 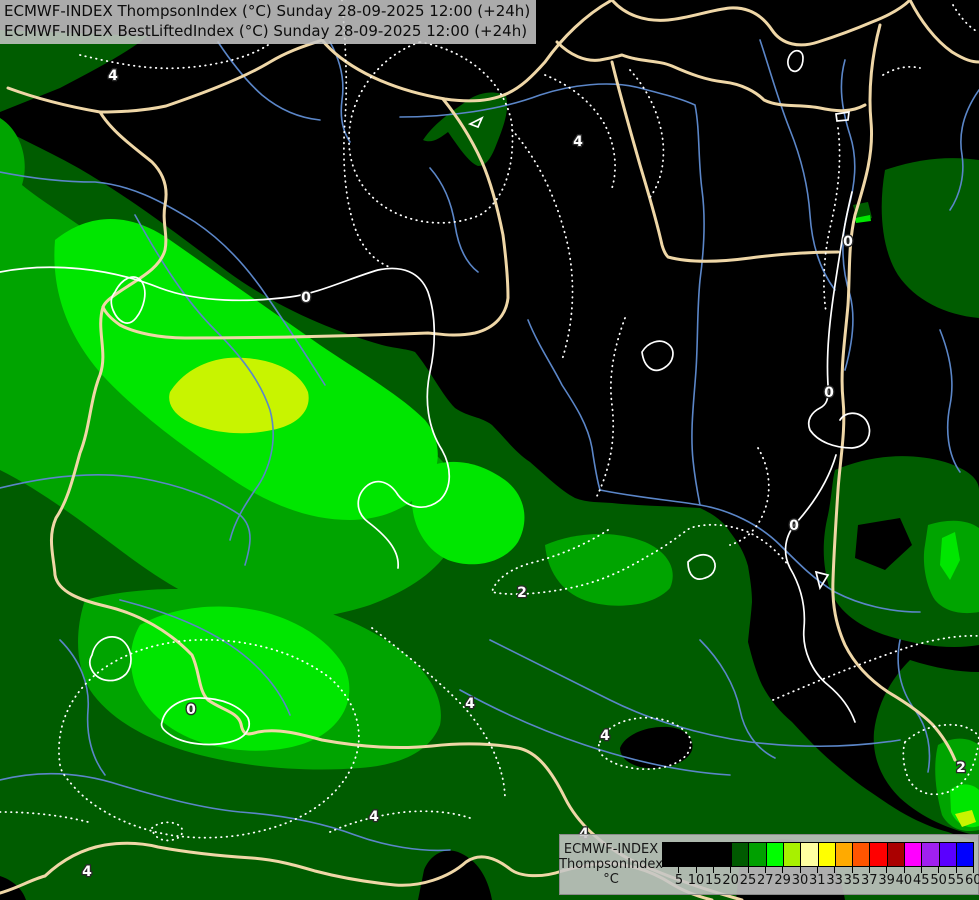 I want to click on legend-ticklabel: 60, so click(x=971, y=880).